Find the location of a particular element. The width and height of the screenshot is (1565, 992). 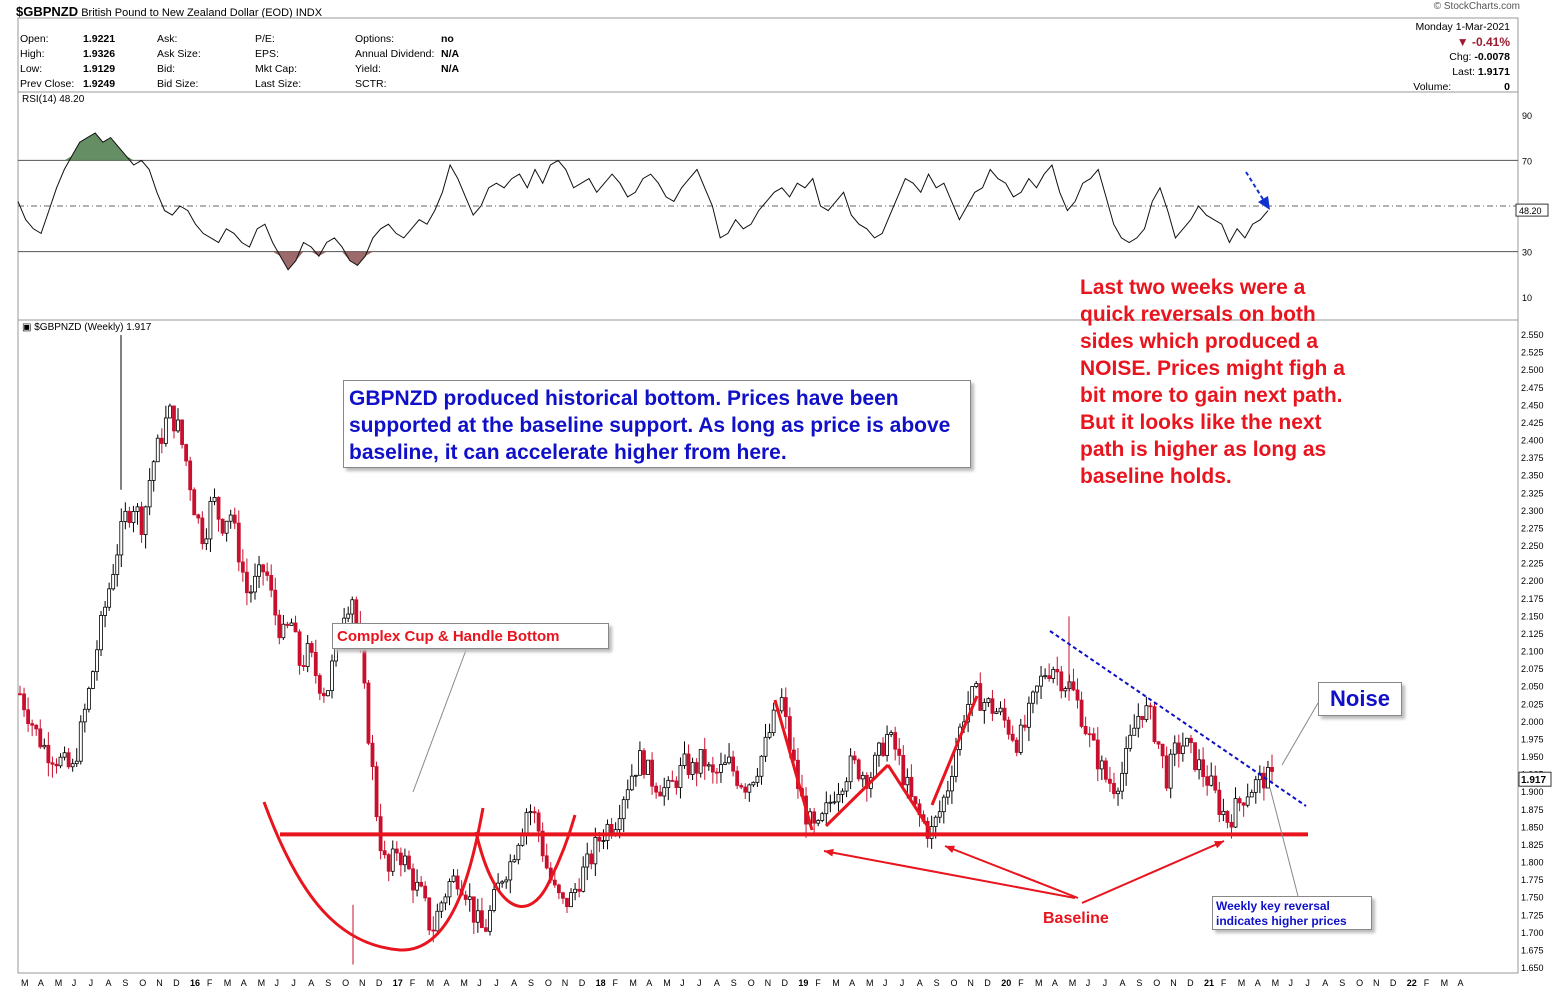

stat-label: Bid: is located at coordinates (166, 69).